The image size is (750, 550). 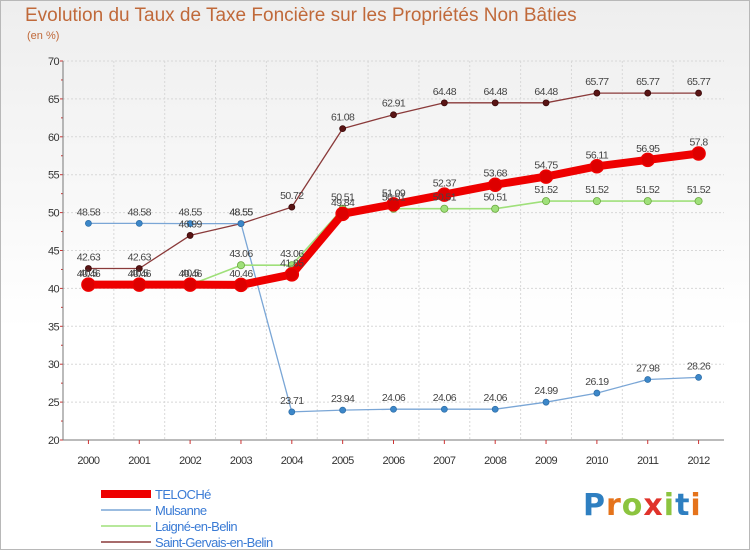 I want to click on legend-label-laign-en-belin: Laigné-en-Belin, so click(x=196, y=526).